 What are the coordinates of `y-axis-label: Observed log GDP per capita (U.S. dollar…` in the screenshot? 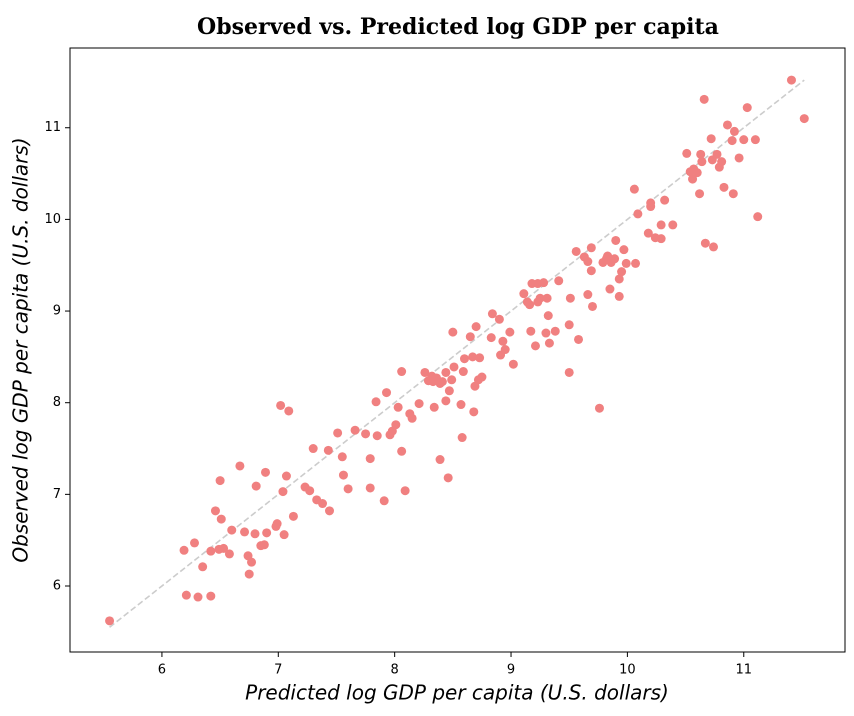 It's located at (21, 349).